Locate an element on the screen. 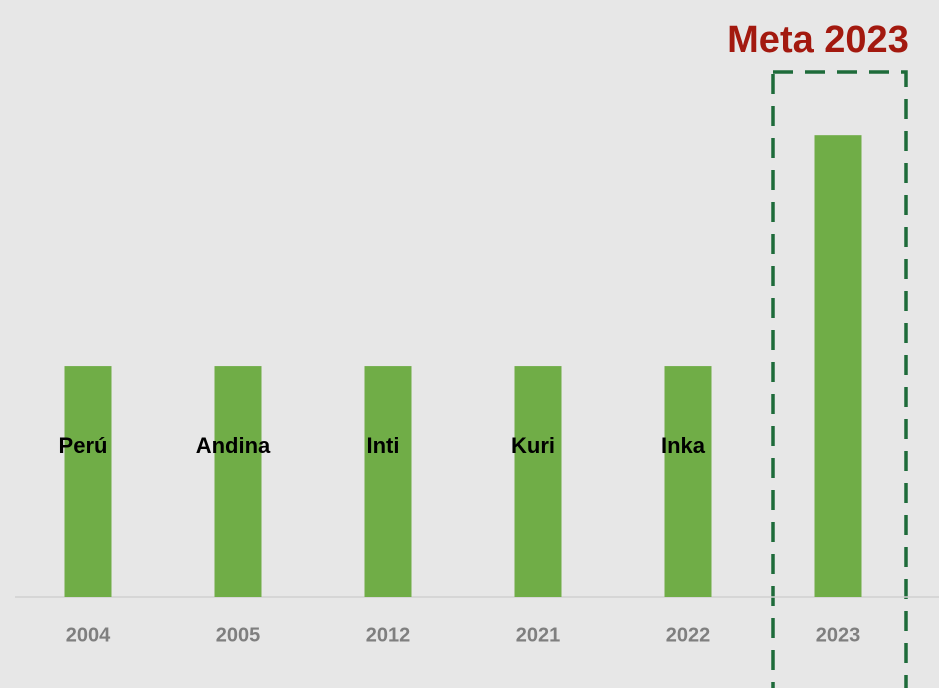 The width and height of the screenshot is (939, 688). x-tick-label: 2022 is located at coordinates (688, 635).